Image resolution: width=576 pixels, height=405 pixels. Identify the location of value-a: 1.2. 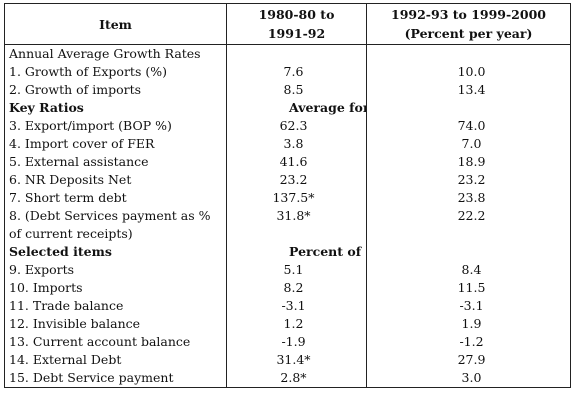
(293, 323).